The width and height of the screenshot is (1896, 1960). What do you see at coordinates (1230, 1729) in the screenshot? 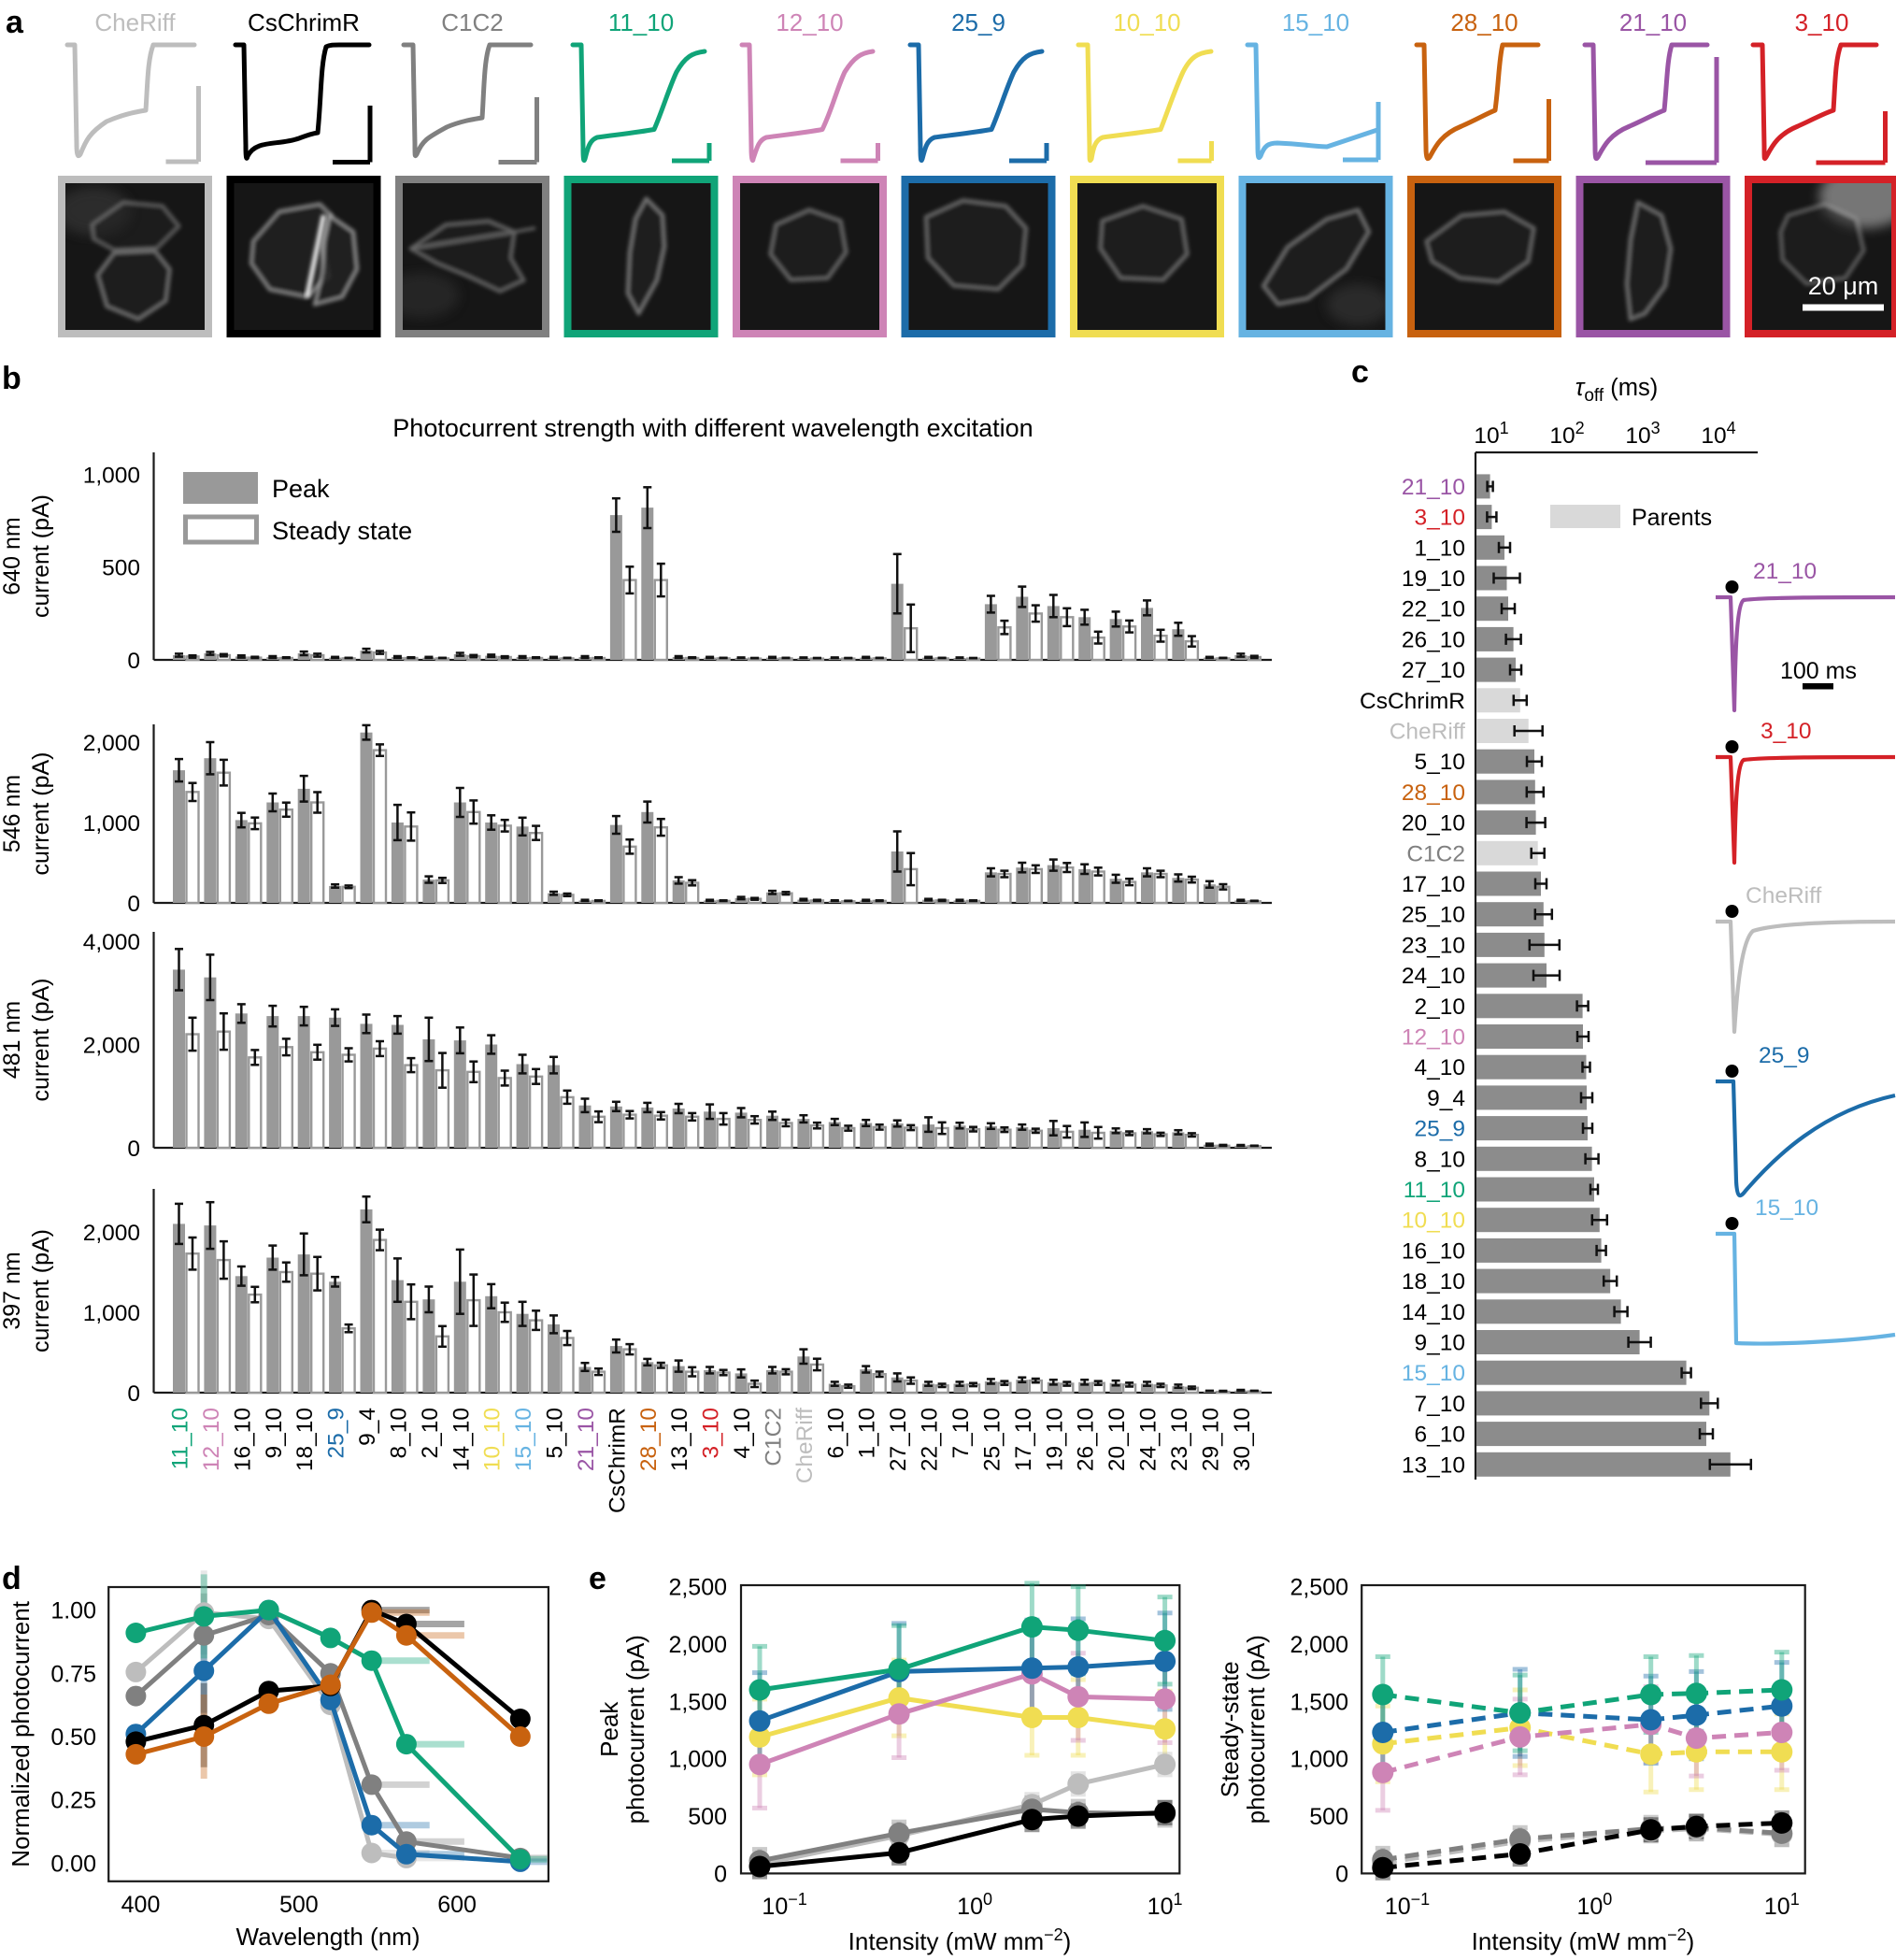
I see `svg-text: Steady-state` at bounding box center [1230, 1729].